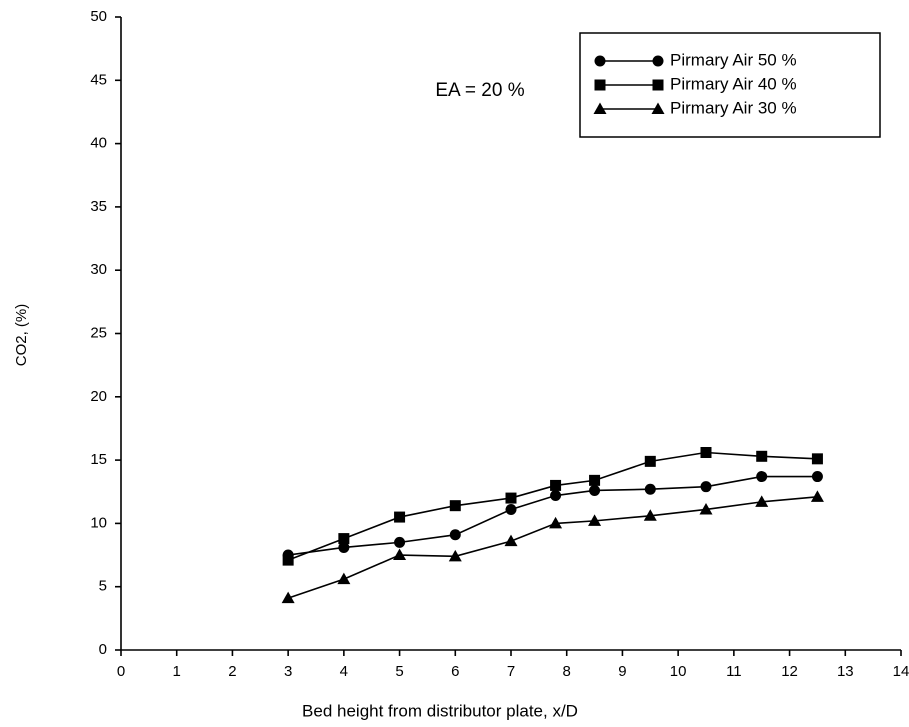  Describe the element at coordinates (455, 671) in the screenshot. I see `x-tick-label: 6` at that location.